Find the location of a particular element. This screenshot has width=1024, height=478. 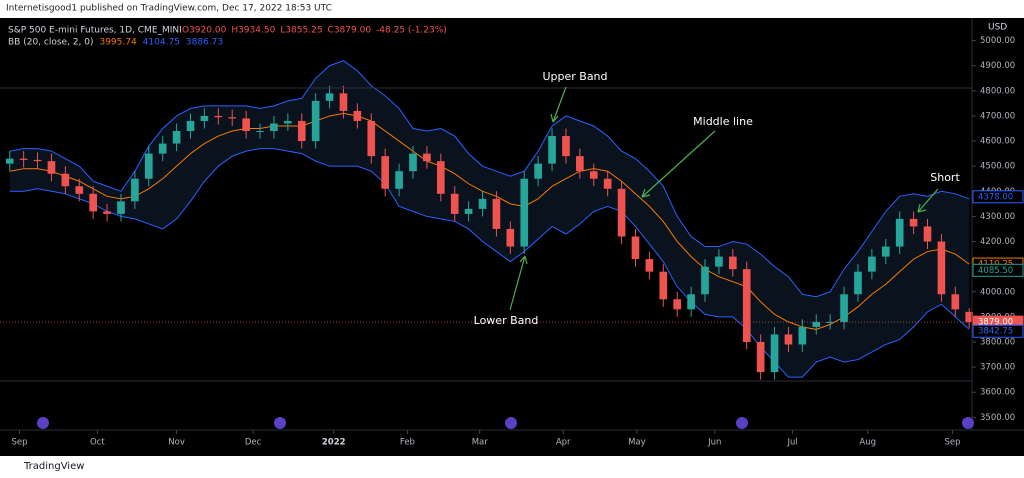

indicator-value: 4104.75 is located at coordinates (161, 43).